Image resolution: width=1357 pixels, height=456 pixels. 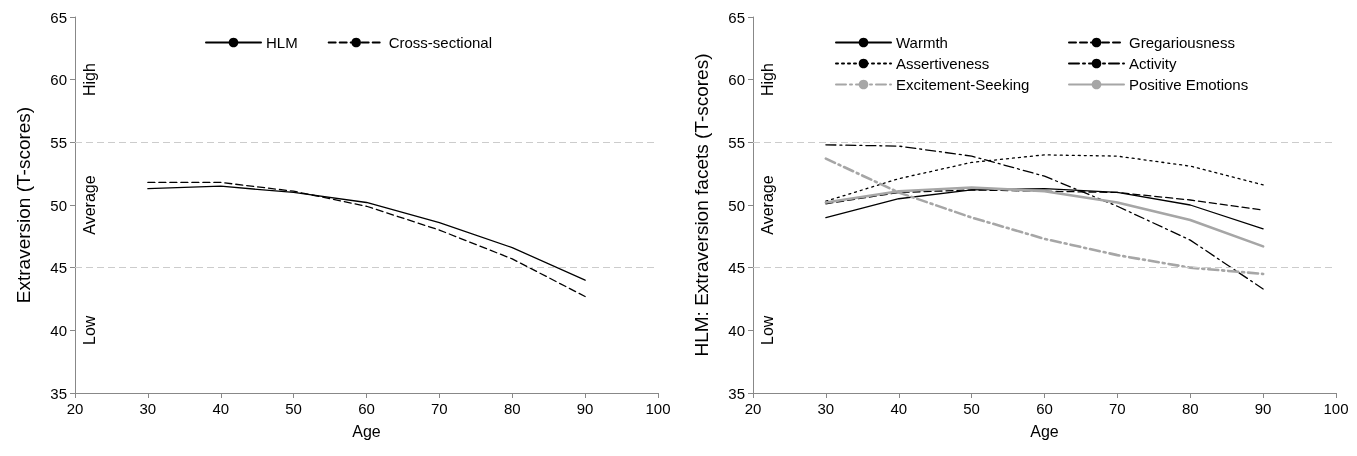 I want to click on y-axis-title: HLM: Extraversion facets (T-scores), so click(x=701, y=205).